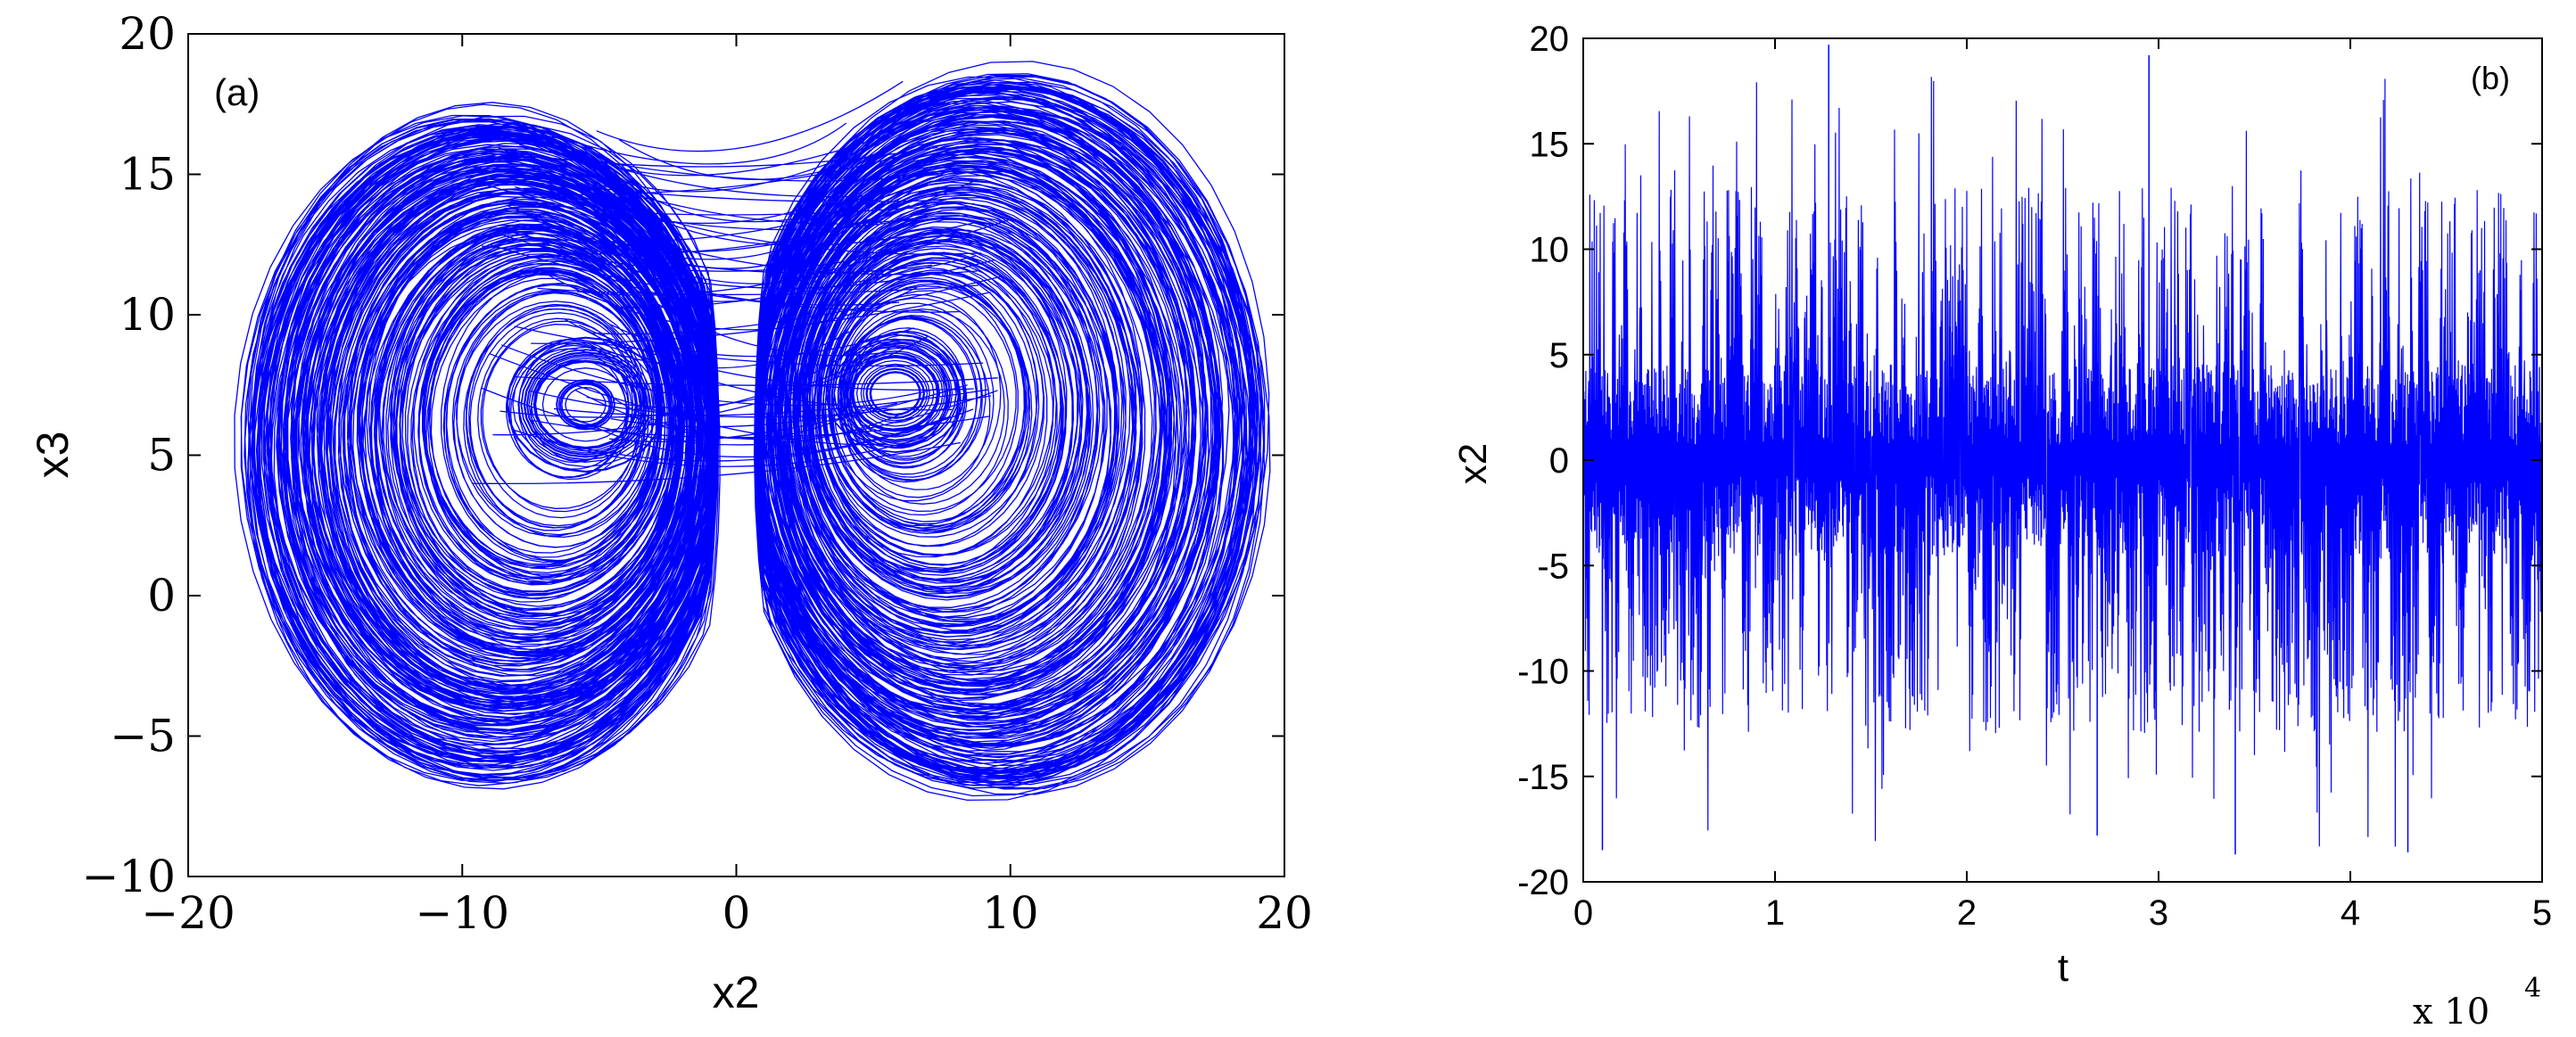 The height and width of the screenshot is (1037, 2576). I want to click on y-tick-label-a: 5, so click(161, 455).